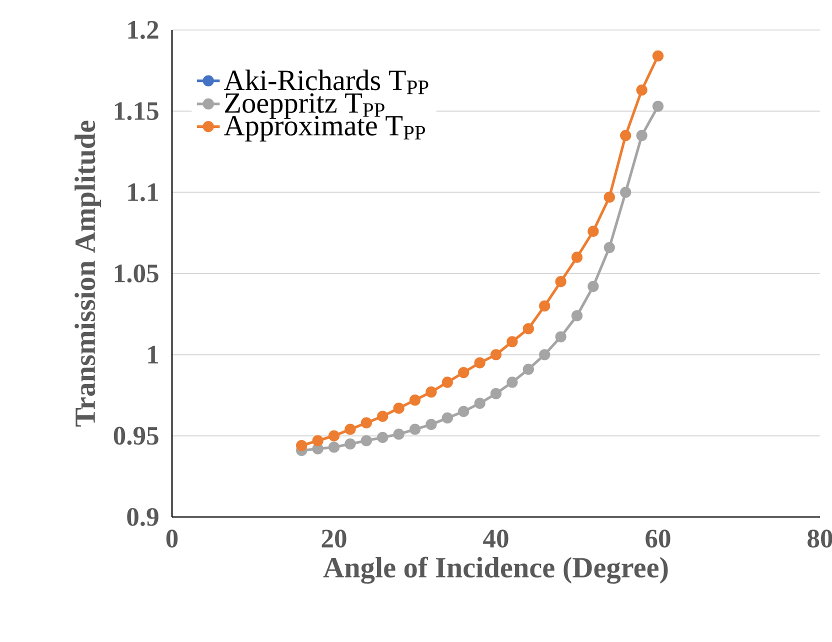  Describe the element at coordinates (136, 273) in the screenshot. I see `y-tick-label: 1.05` at that location.